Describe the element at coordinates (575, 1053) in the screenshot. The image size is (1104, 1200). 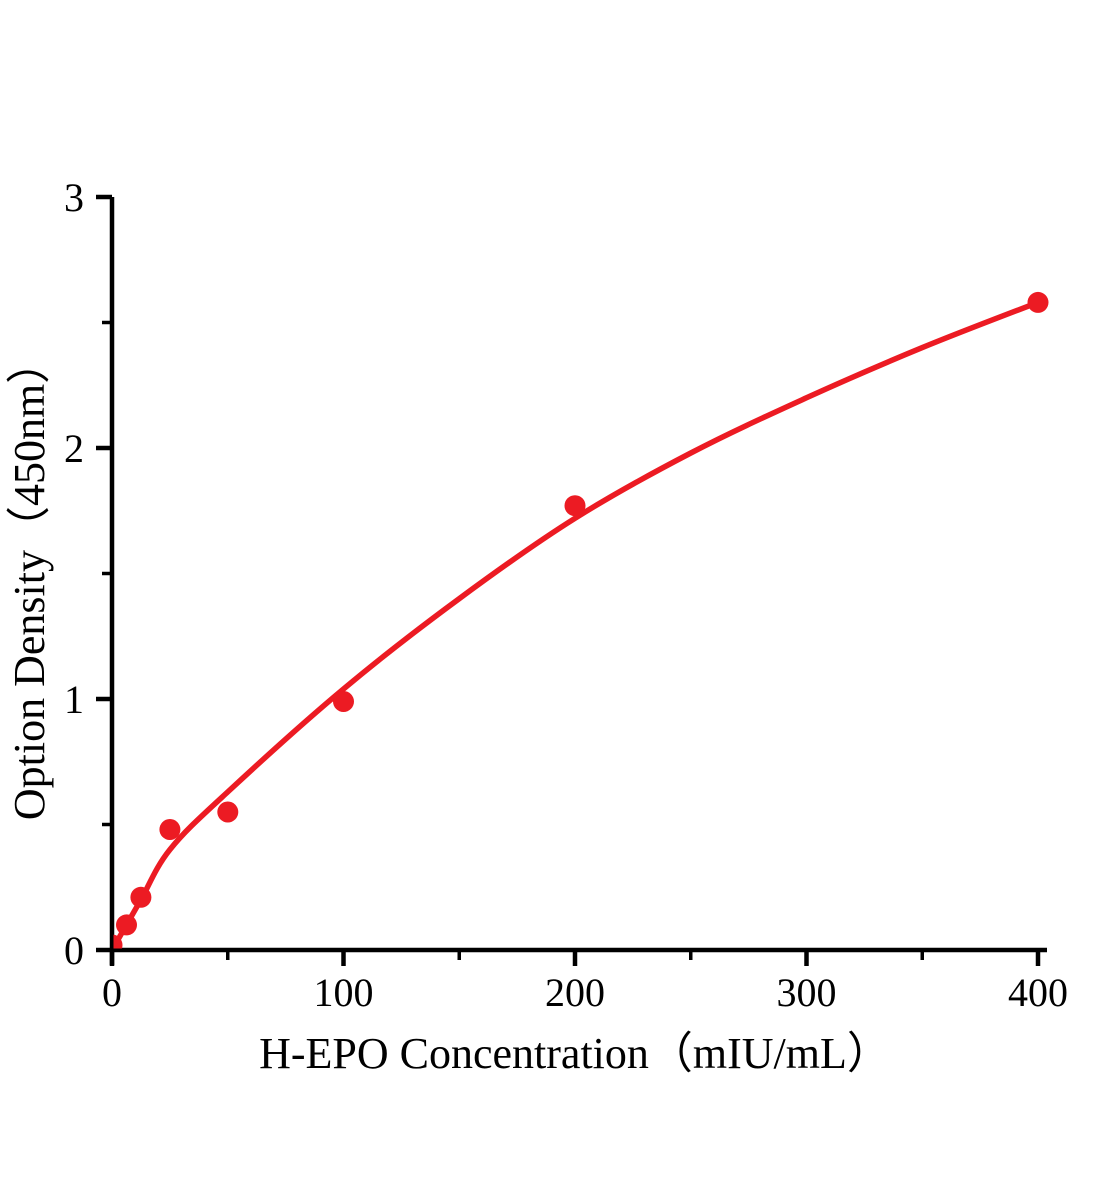
I see `x-axis-title: H-EPO Concentration（mIU/mL）` at that location.